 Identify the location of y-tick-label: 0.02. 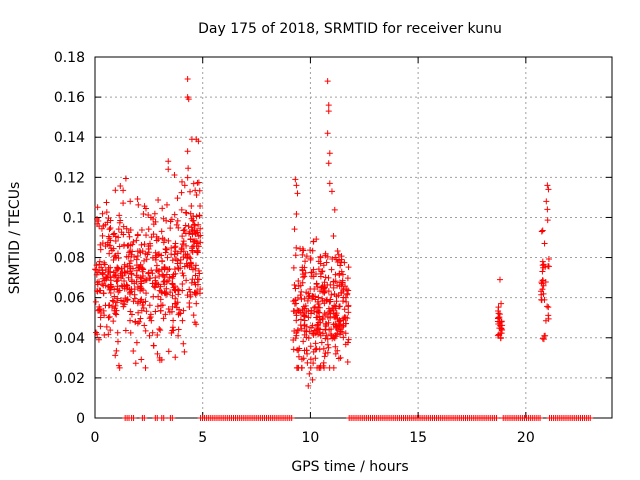
(69, 379).